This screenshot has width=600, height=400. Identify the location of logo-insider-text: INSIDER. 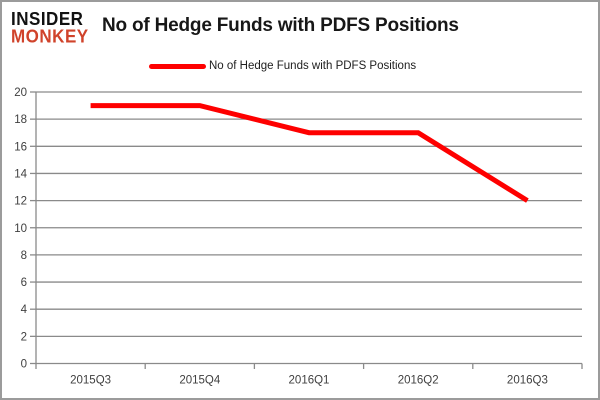
(47, 19).